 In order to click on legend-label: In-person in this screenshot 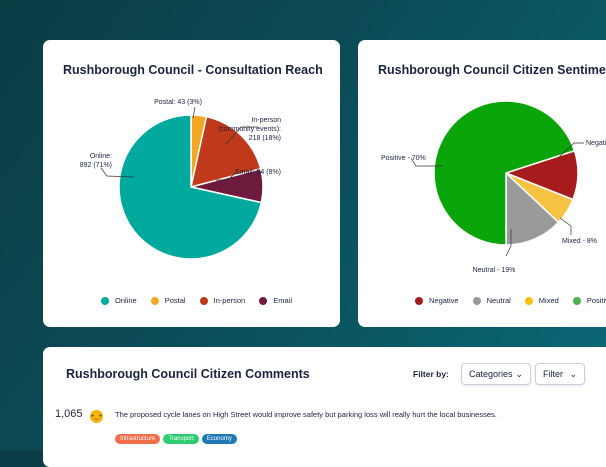, I will do `click(229, 300)`.